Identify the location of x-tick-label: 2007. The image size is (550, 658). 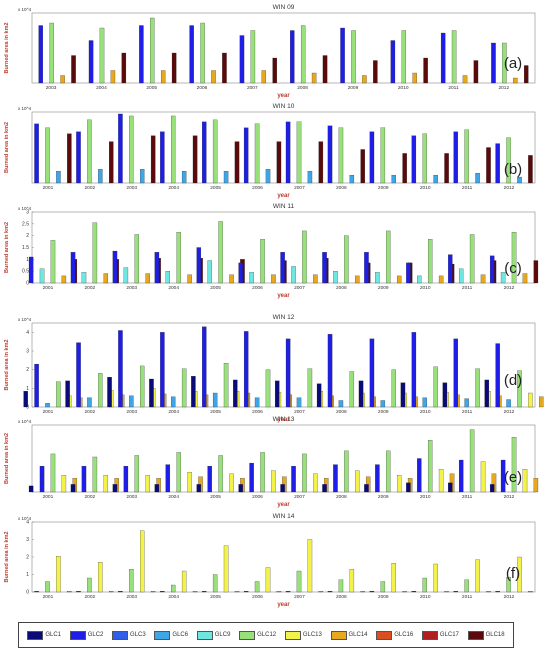
(299, 188).